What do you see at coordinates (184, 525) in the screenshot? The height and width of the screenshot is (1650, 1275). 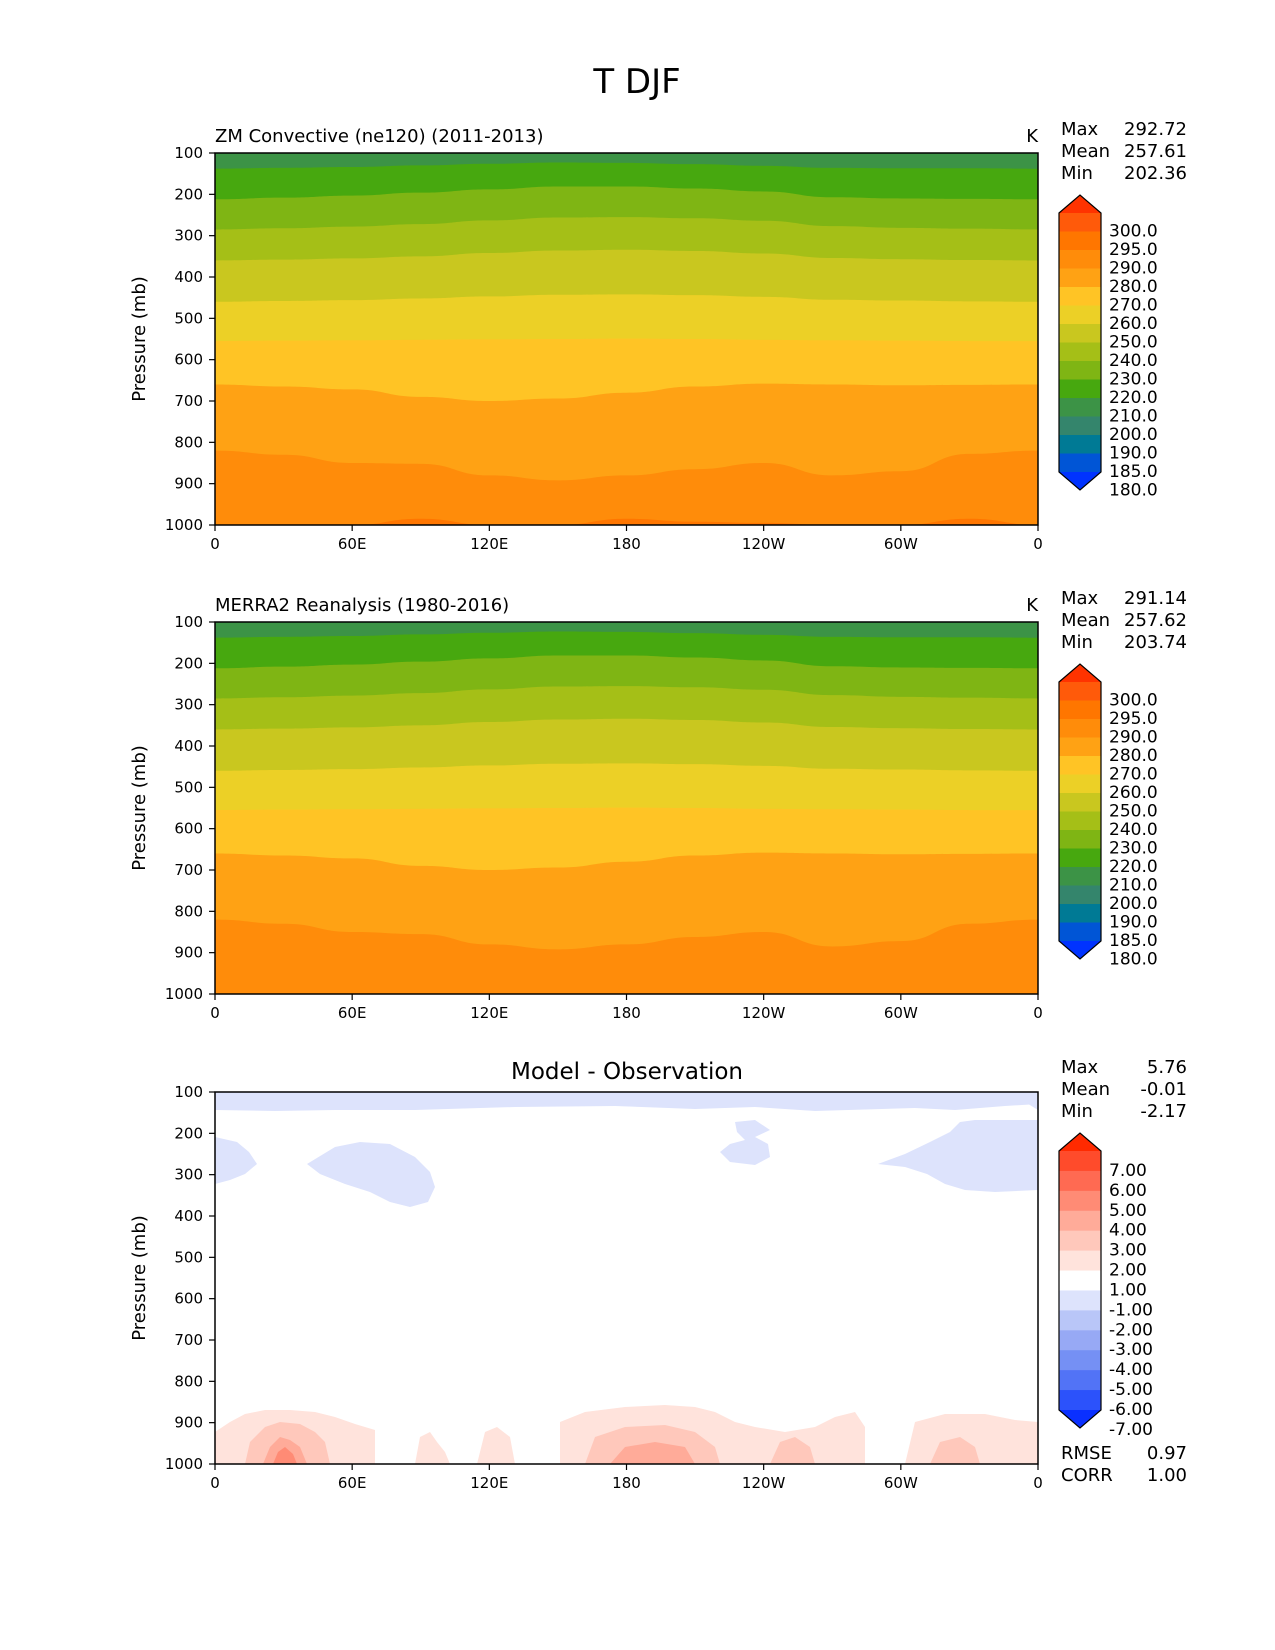 I see `y-tick-label: 1000` at bounding box center [184, 525].